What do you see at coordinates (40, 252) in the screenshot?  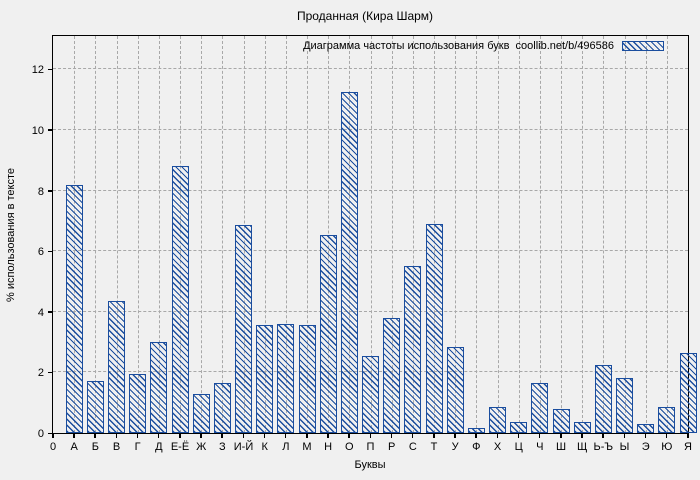 I see `y-tick-label: 6` at bounding box center [40, 252].